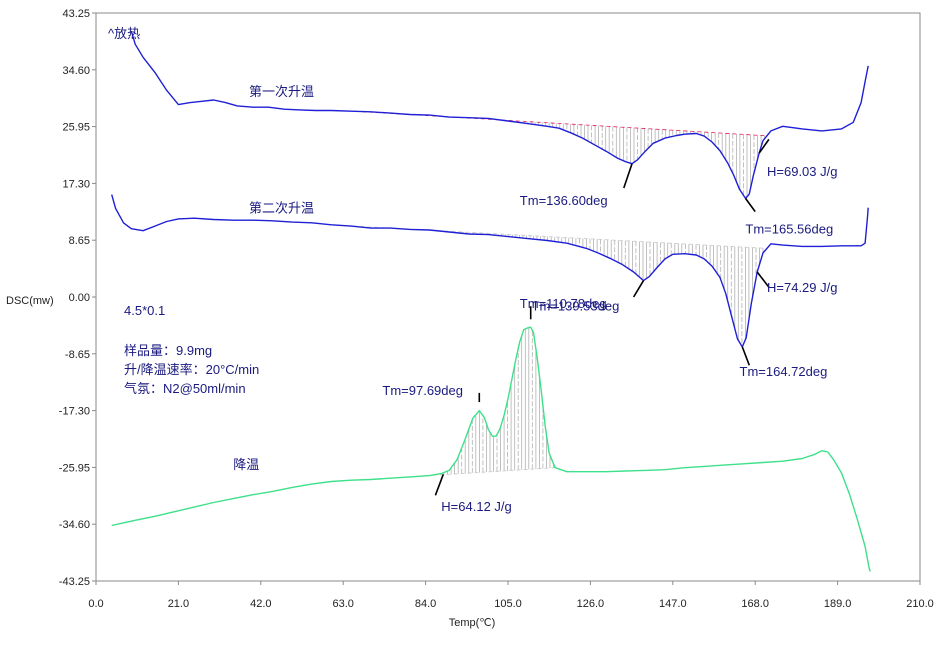 The height and width of the screenshot is (648, 950). Describe the element at coordinates (74, 468) in the screenshot. I see `y-tick-label: -25.95` at that location.